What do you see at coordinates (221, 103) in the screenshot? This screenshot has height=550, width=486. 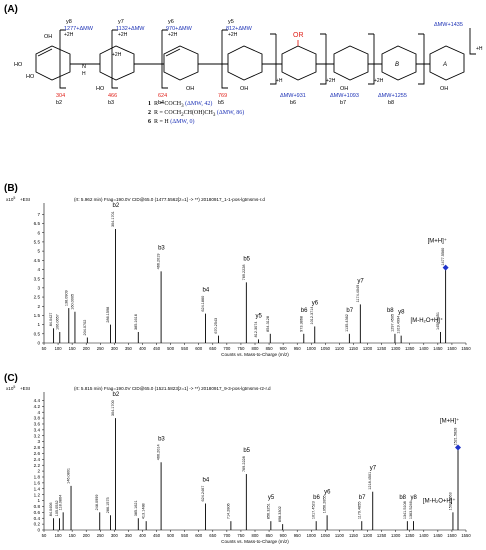 I see `b-ion-name-4: b5` at bounding box center [221, 103].